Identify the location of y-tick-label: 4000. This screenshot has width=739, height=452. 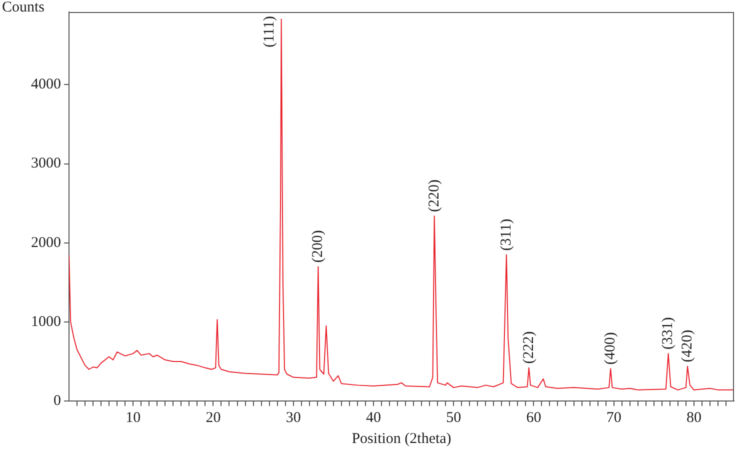
(46, 84).